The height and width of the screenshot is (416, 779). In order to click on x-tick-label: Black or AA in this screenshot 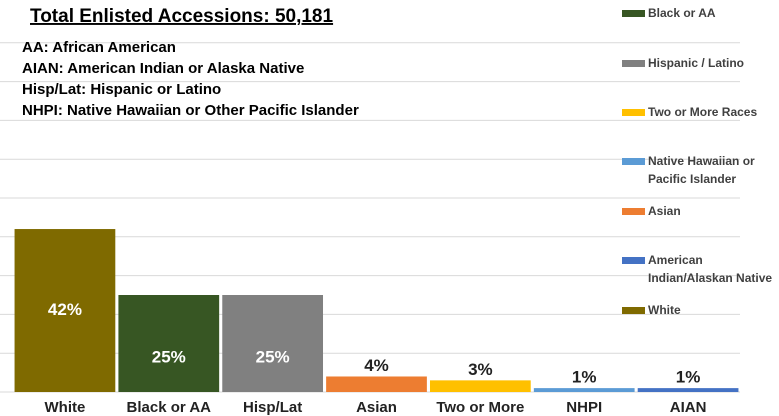, I will do `click(169, 407)`.